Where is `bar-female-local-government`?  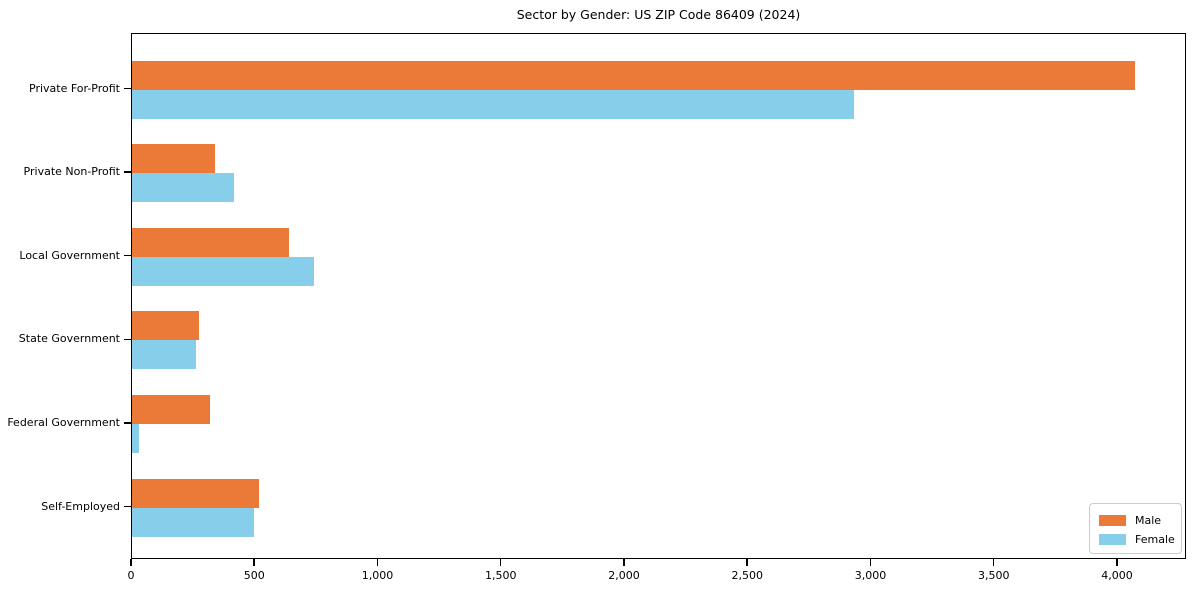
bar-female-local-government is located at coordinates (223, 271).